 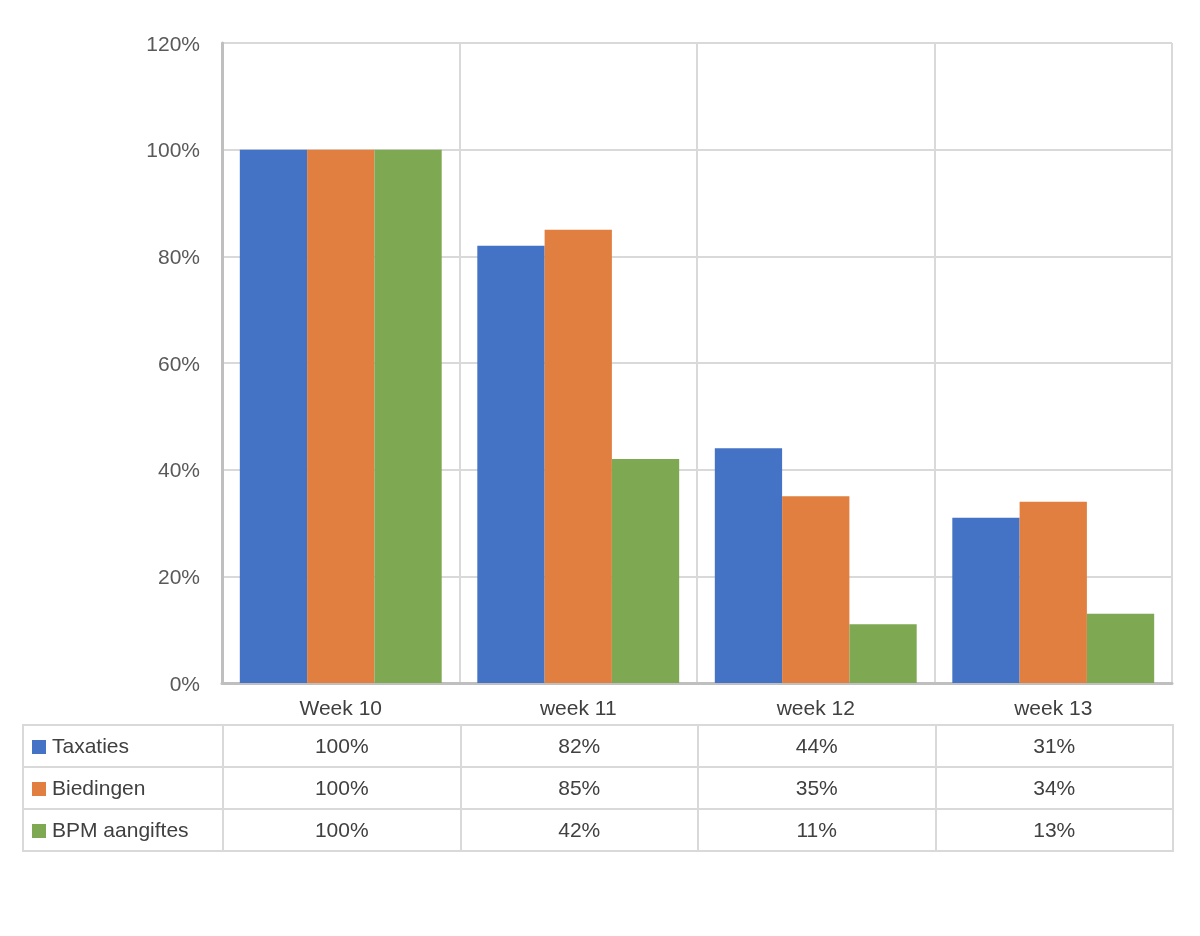 I want to click on x-tick-label: week 12, so click(x=815, y=707).